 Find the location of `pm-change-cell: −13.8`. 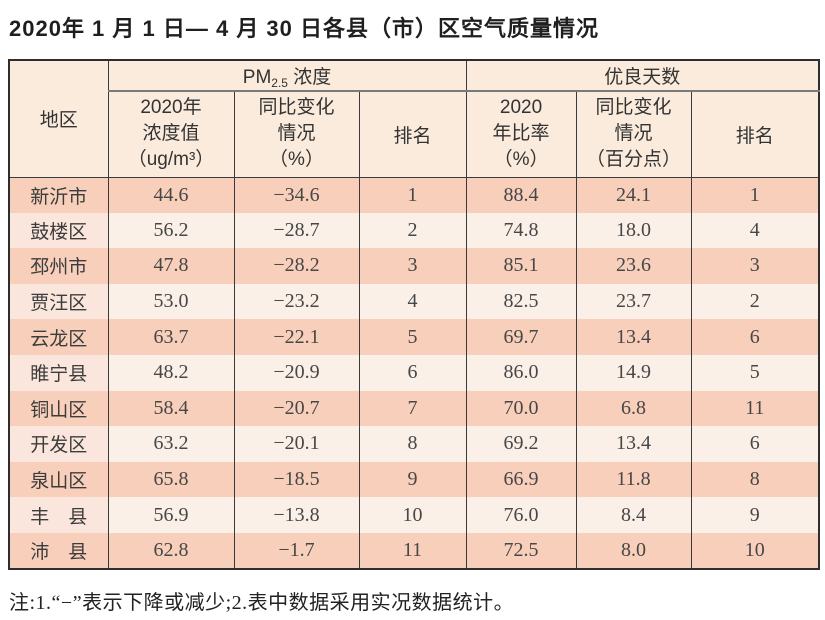

pm-change-cell: −13.8 is located at coordinates (296, 515).